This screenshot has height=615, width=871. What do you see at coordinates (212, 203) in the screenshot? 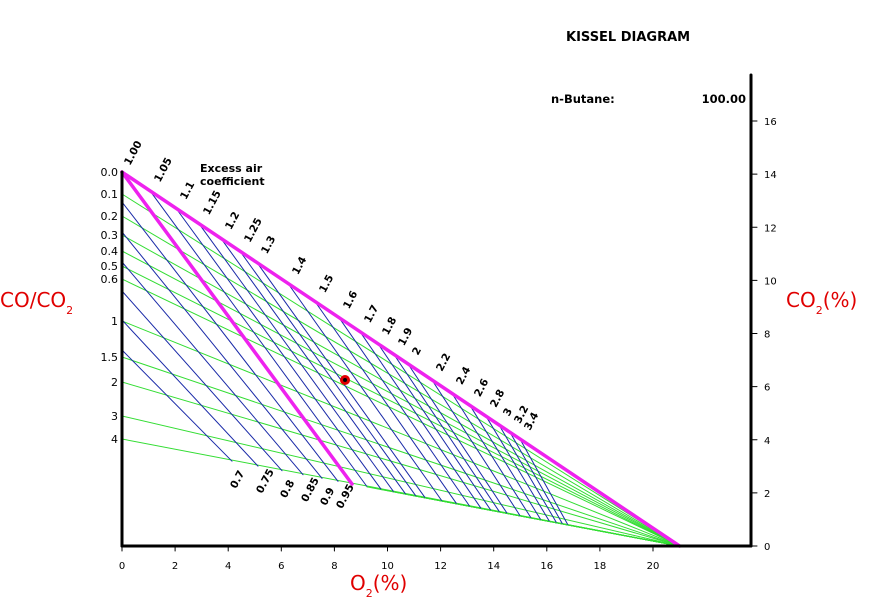
I see `lambda-label: 1.15` at bounding box center [212, 203].